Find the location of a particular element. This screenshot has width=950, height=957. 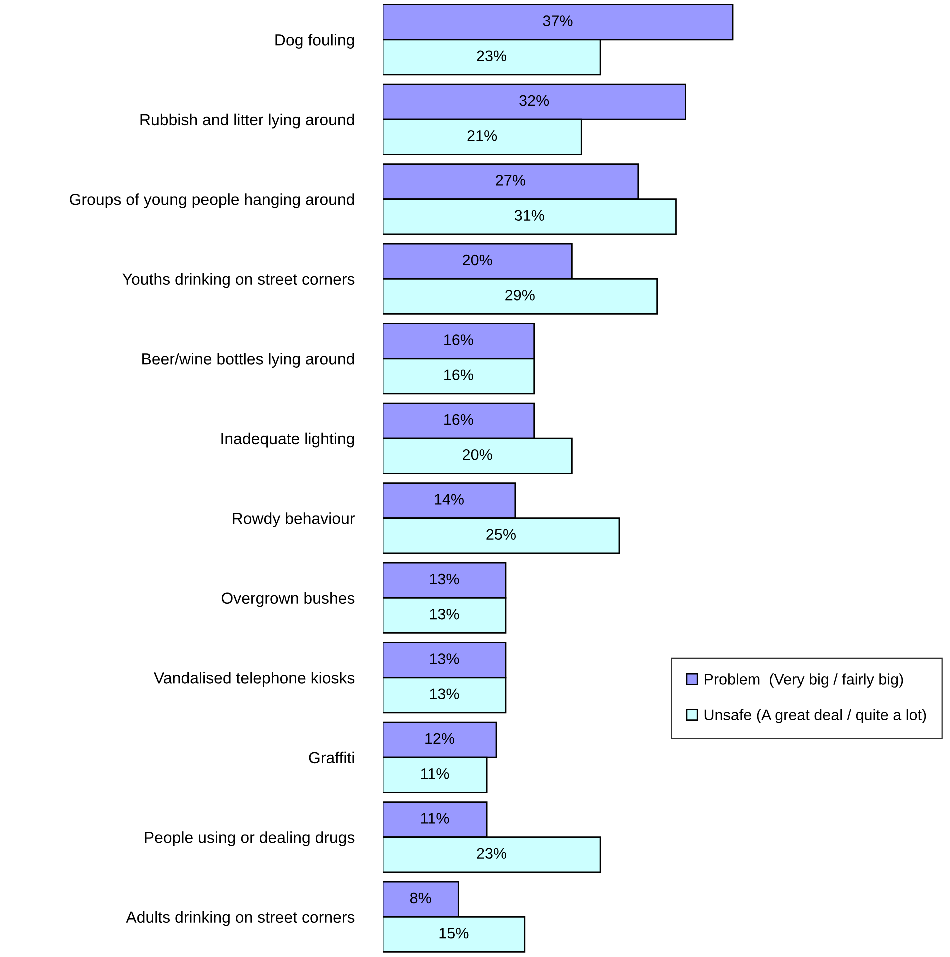

y-tick-label: Vandalised telephone kiosks is located at coordinates (254, 679).